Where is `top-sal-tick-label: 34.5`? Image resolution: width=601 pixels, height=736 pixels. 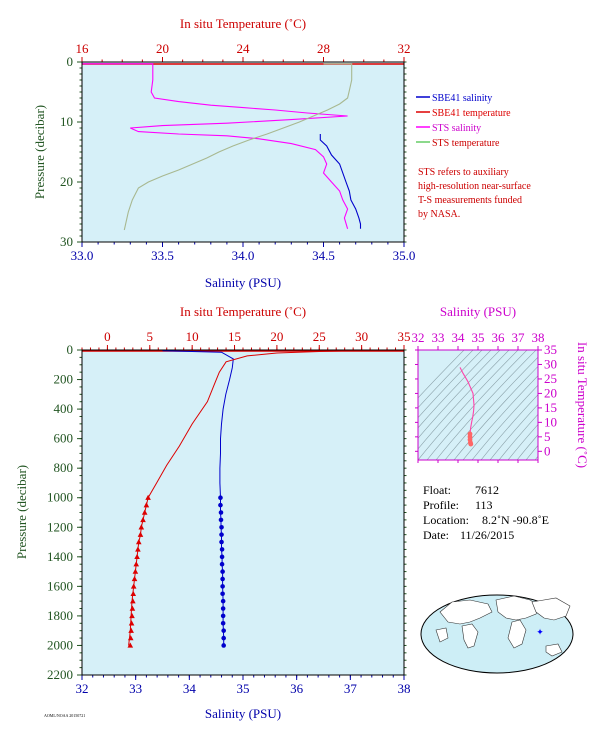 top-sal-tick-label: 34.5 is located at coordinates (323, 255).